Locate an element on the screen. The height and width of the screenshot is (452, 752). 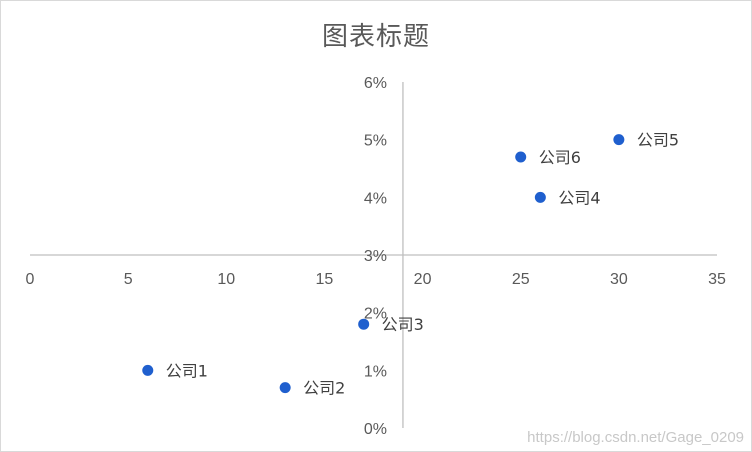
y-tick-label: 0% is located at coordinates (375, 429).